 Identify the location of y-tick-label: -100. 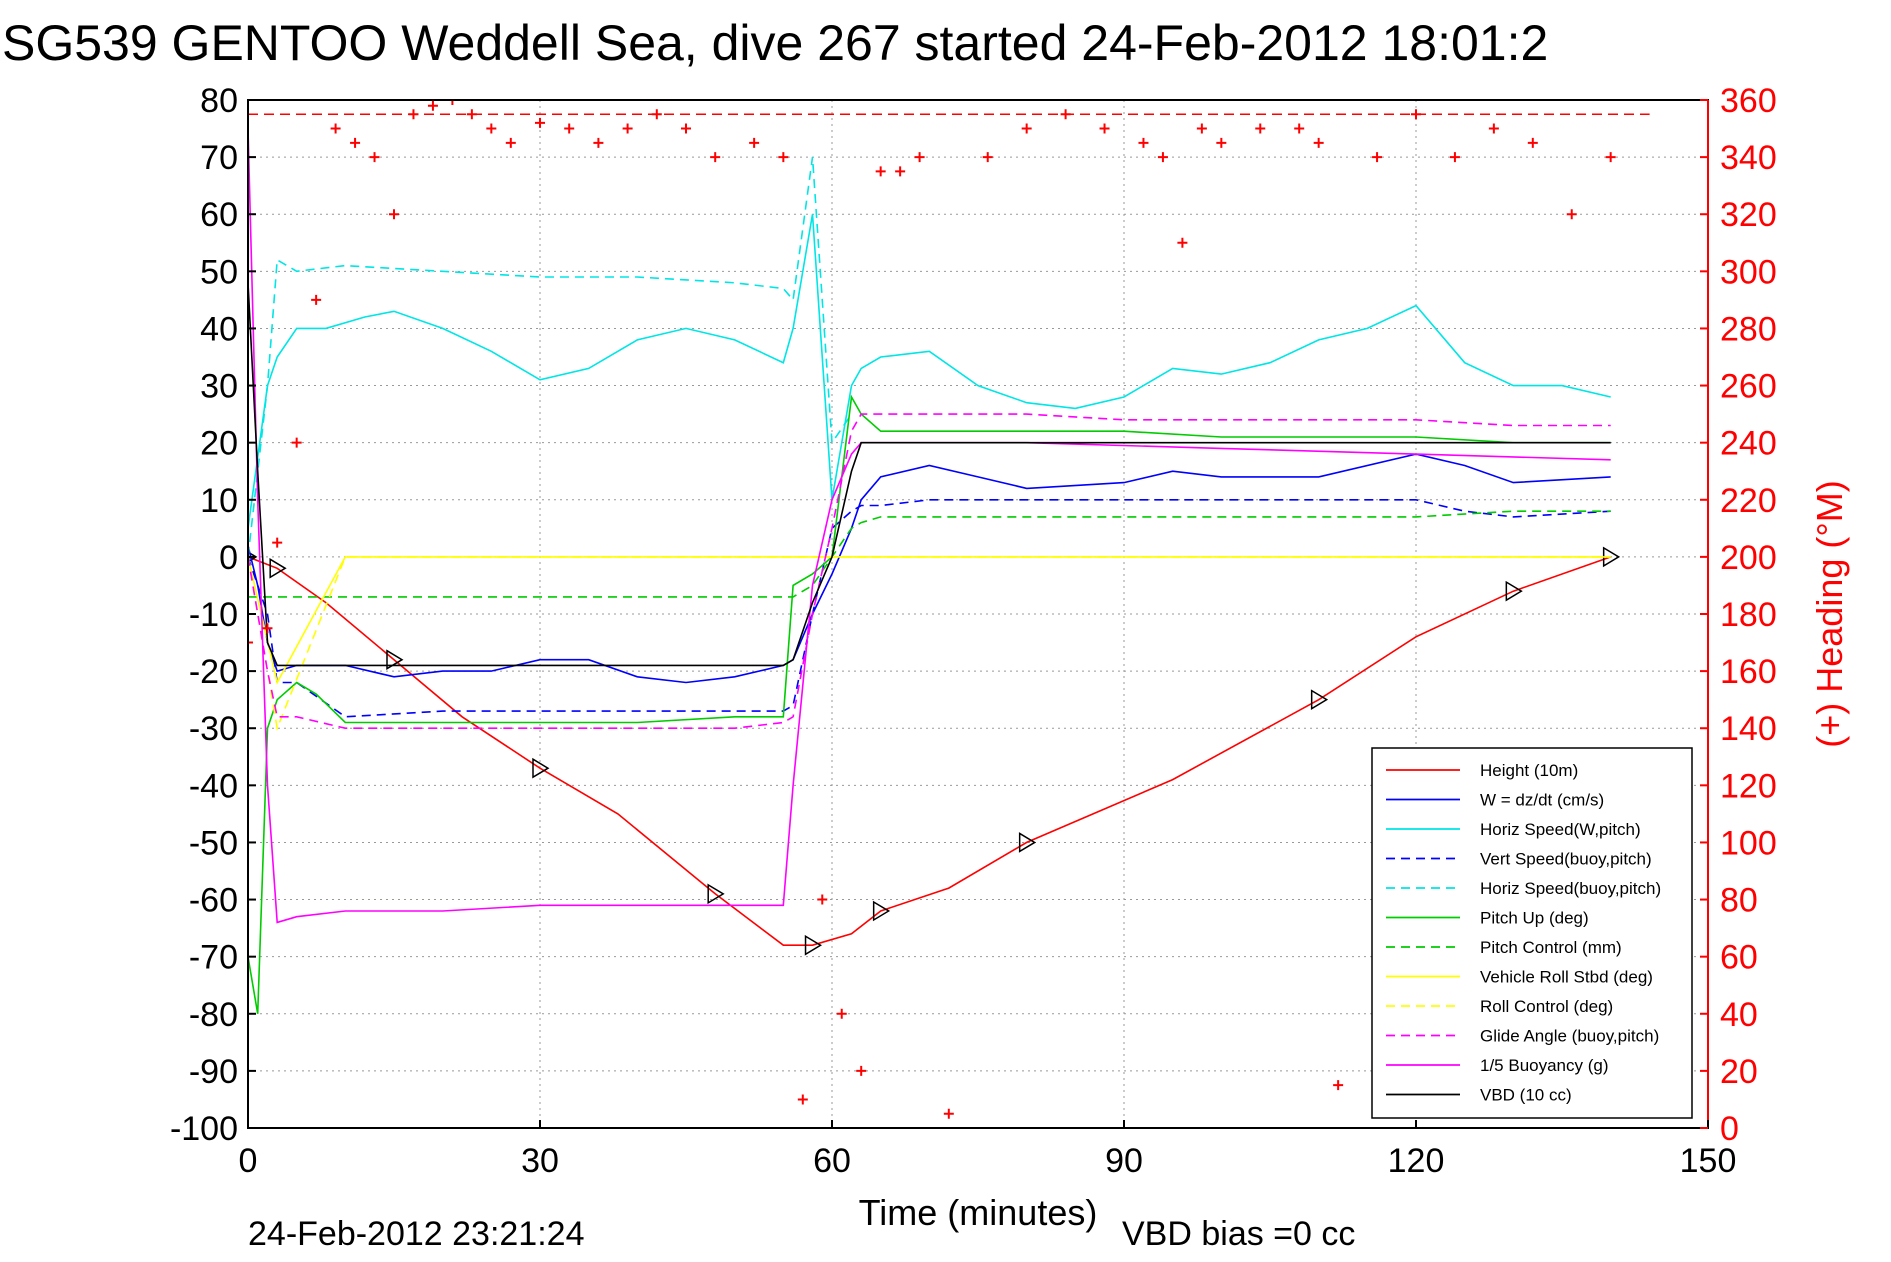
(204, 1129).